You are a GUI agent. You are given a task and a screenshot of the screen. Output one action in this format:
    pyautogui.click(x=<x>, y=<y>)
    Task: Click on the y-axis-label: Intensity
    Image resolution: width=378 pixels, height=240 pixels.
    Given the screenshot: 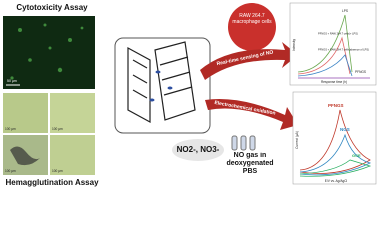 What is the action you would take?
    pyautogui.click(x=294, y=45)
    